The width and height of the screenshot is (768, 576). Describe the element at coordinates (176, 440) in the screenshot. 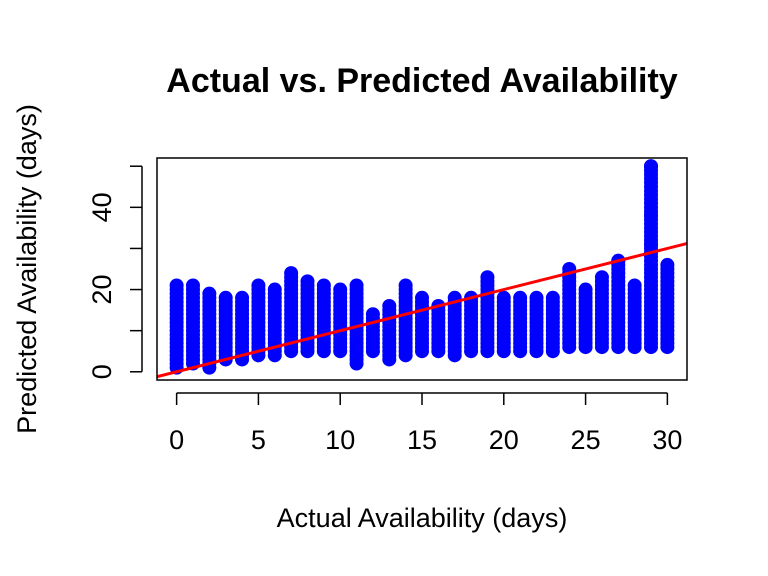

I see `x-tick-label: 0` at that location.